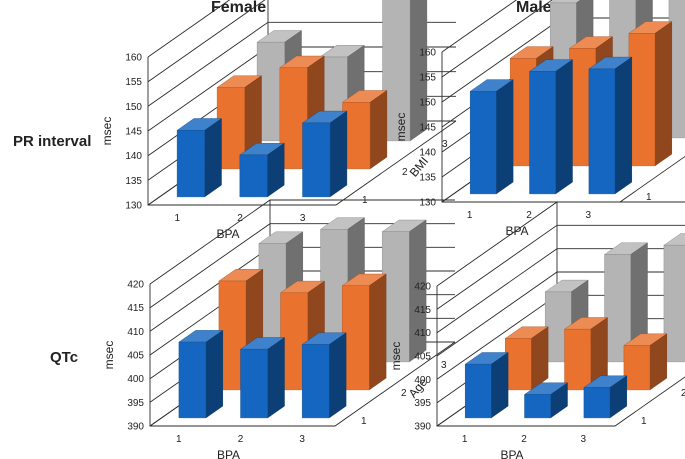 The width and height of the screenshot is (685, 459). Describe the element at coordinates (52, 141) in the screenshot. I see `row-title-pr-interval: PR interval` at that location.